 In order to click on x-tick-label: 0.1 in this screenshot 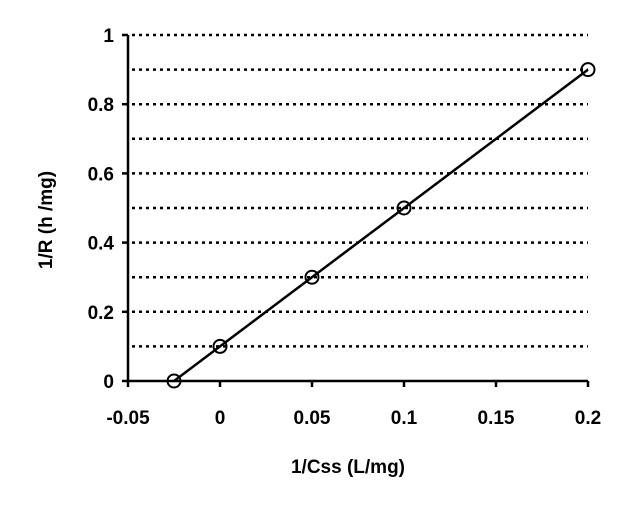, I will do `click(404, 418)`.